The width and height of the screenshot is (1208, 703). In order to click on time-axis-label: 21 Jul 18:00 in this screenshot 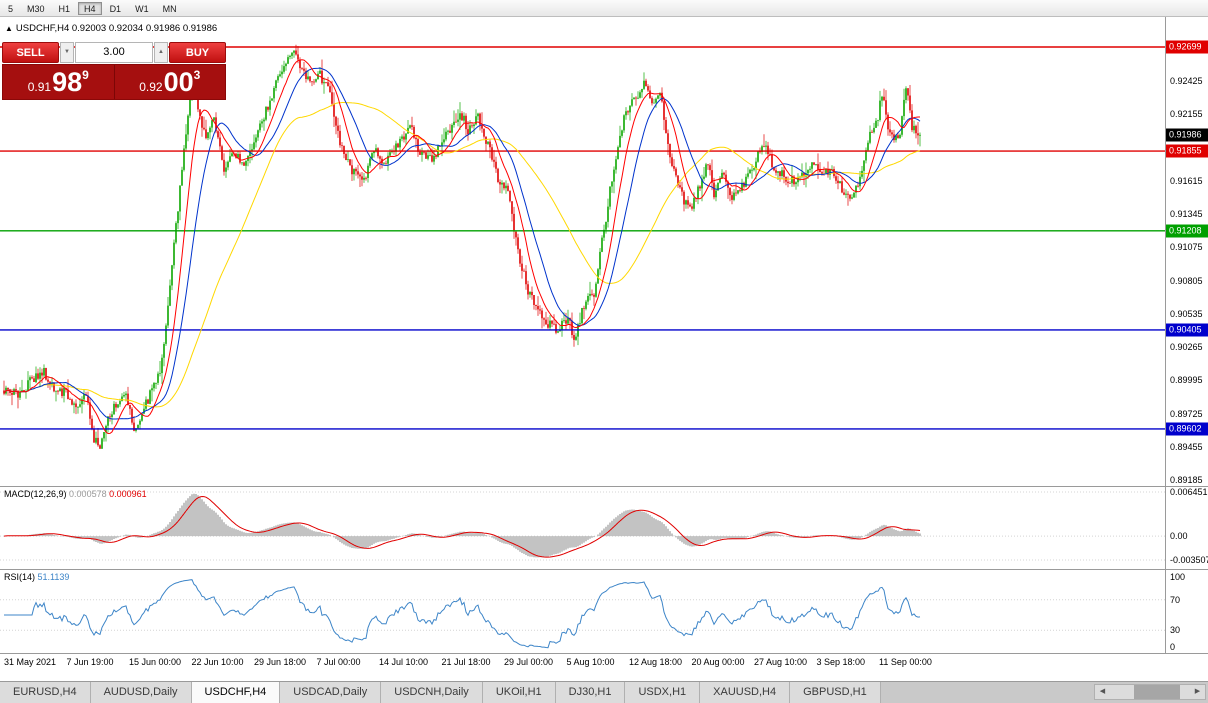, I will do `click(466, 662)`.